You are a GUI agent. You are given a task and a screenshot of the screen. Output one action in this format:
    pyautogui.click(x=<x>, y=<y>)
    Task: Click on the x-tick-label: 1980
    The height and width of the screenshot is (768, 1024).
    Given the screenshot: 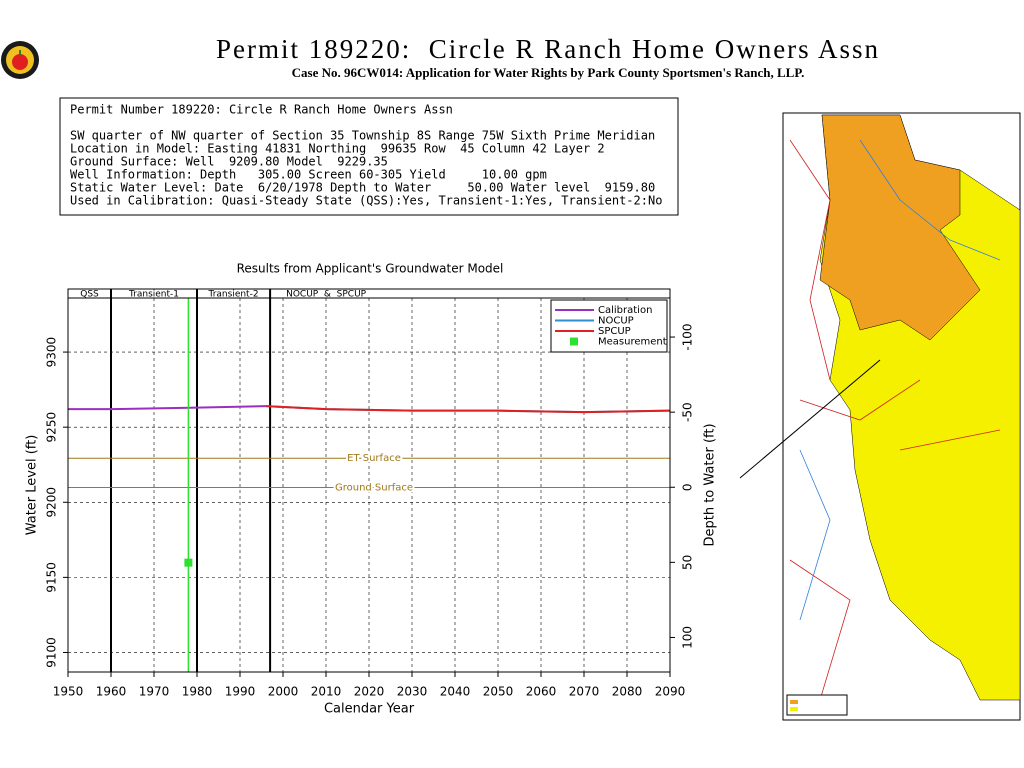 What is the action you would take?
    pyautogui.click(x=197, y=692)
    